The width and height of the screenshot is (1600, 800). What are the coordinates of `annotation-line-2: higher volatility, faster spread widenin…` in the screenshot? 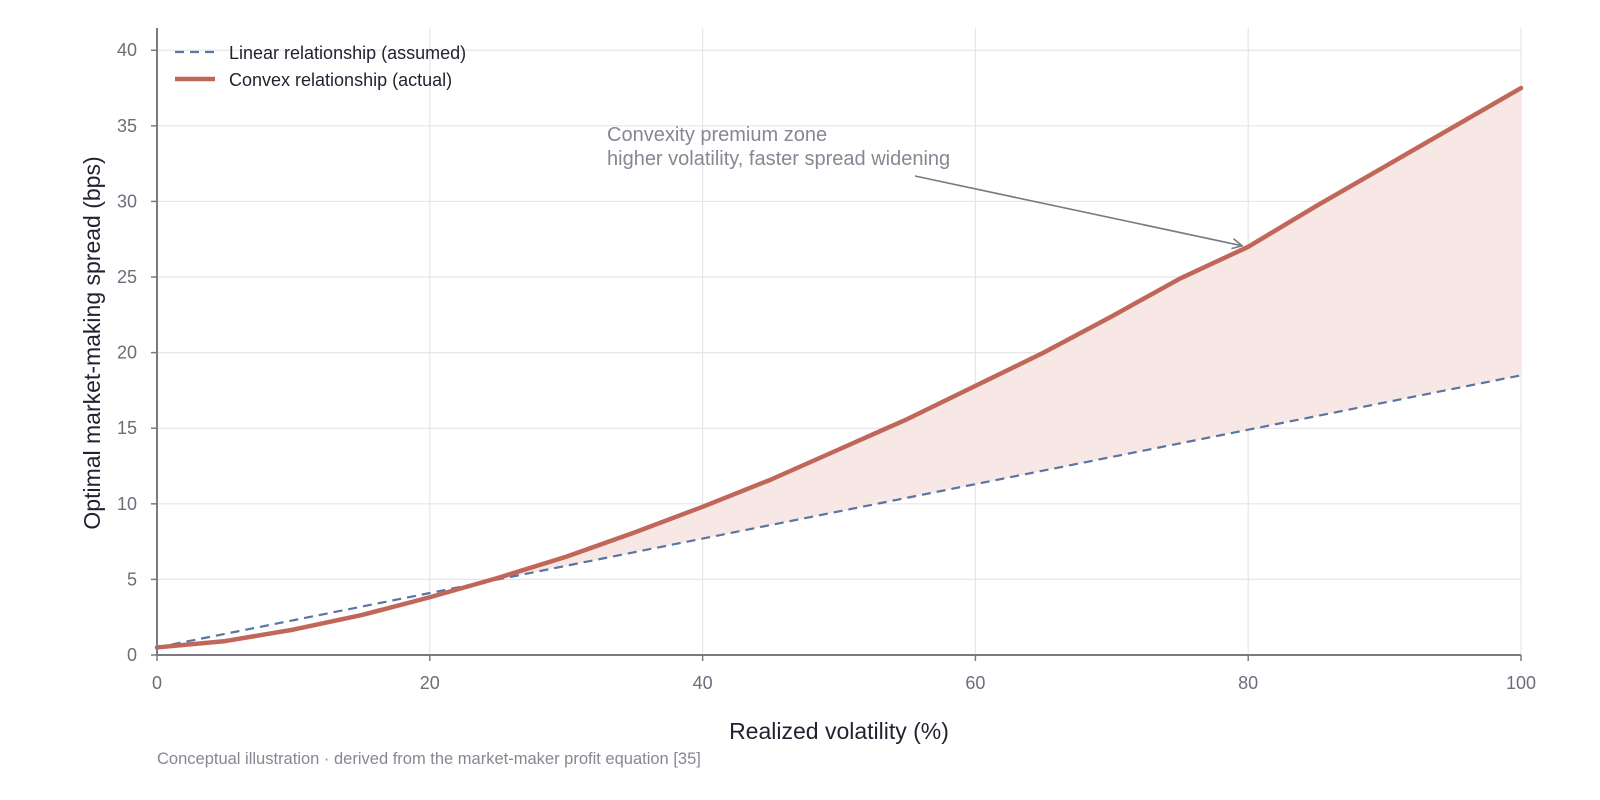 It's located at (778, 159).